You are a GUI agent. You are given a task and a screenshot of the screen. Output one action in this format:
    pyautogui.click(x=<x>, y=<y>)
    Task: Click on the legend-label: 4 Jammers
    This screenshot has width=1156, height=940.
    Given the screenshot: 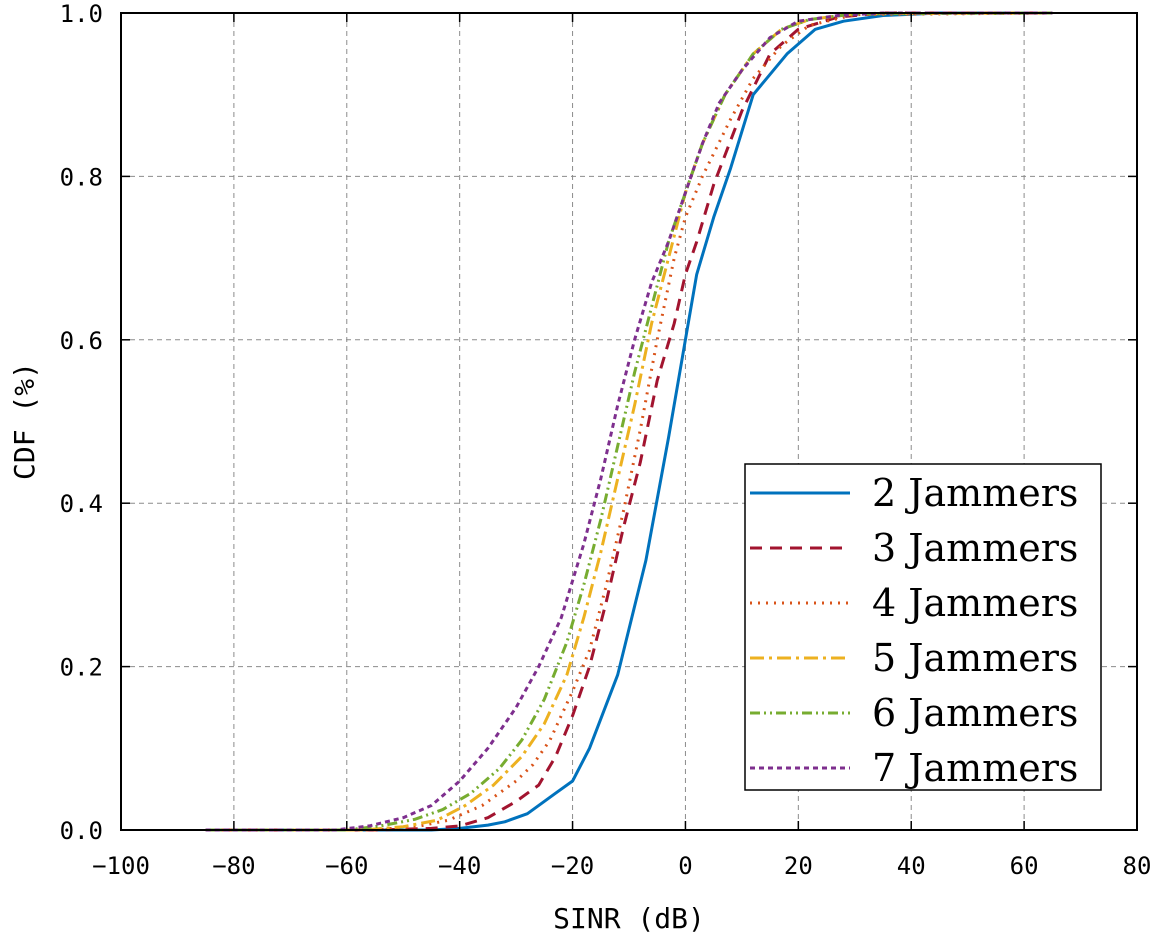 What is the action you would take?
    pyautogui.click(x=975, y=603)
    